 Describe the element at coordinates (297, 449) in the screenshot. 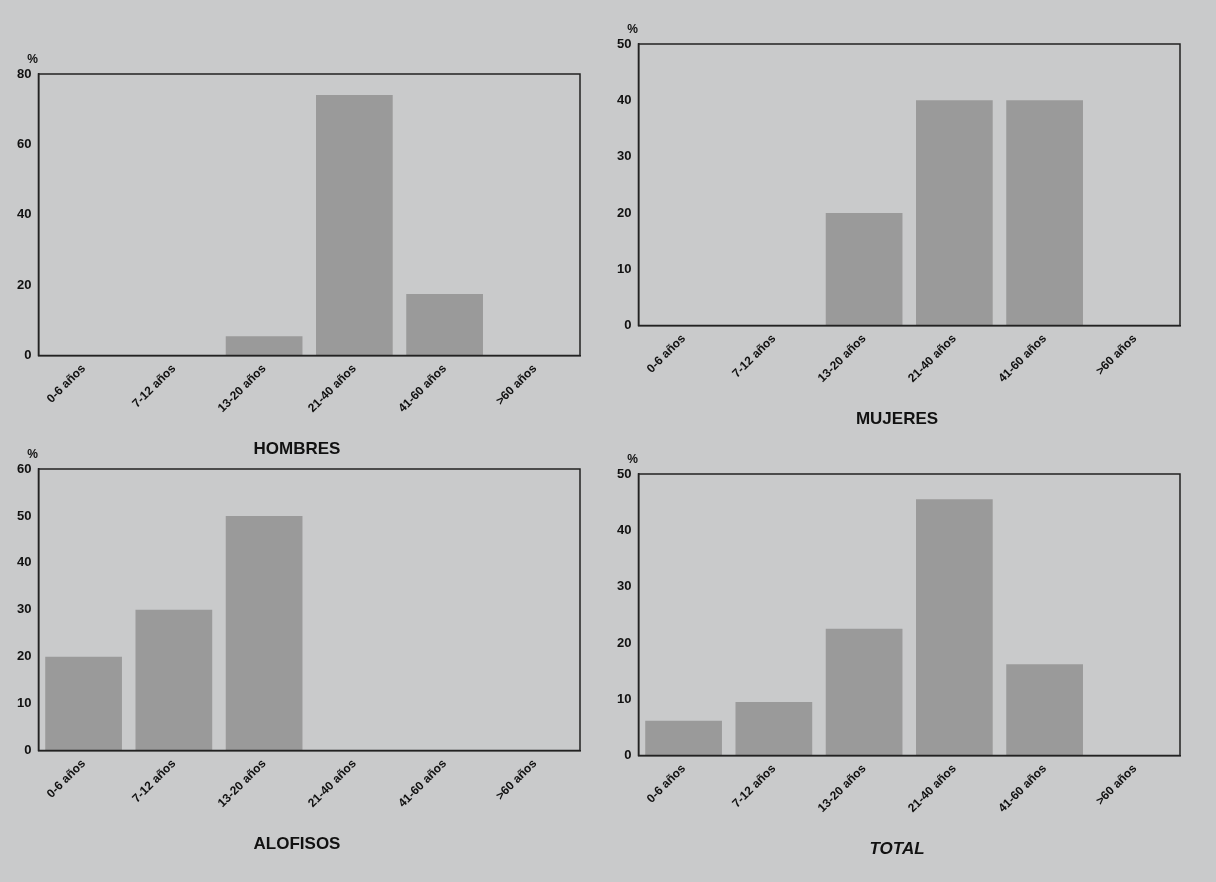

I see `text: HOMBRES` at that location.